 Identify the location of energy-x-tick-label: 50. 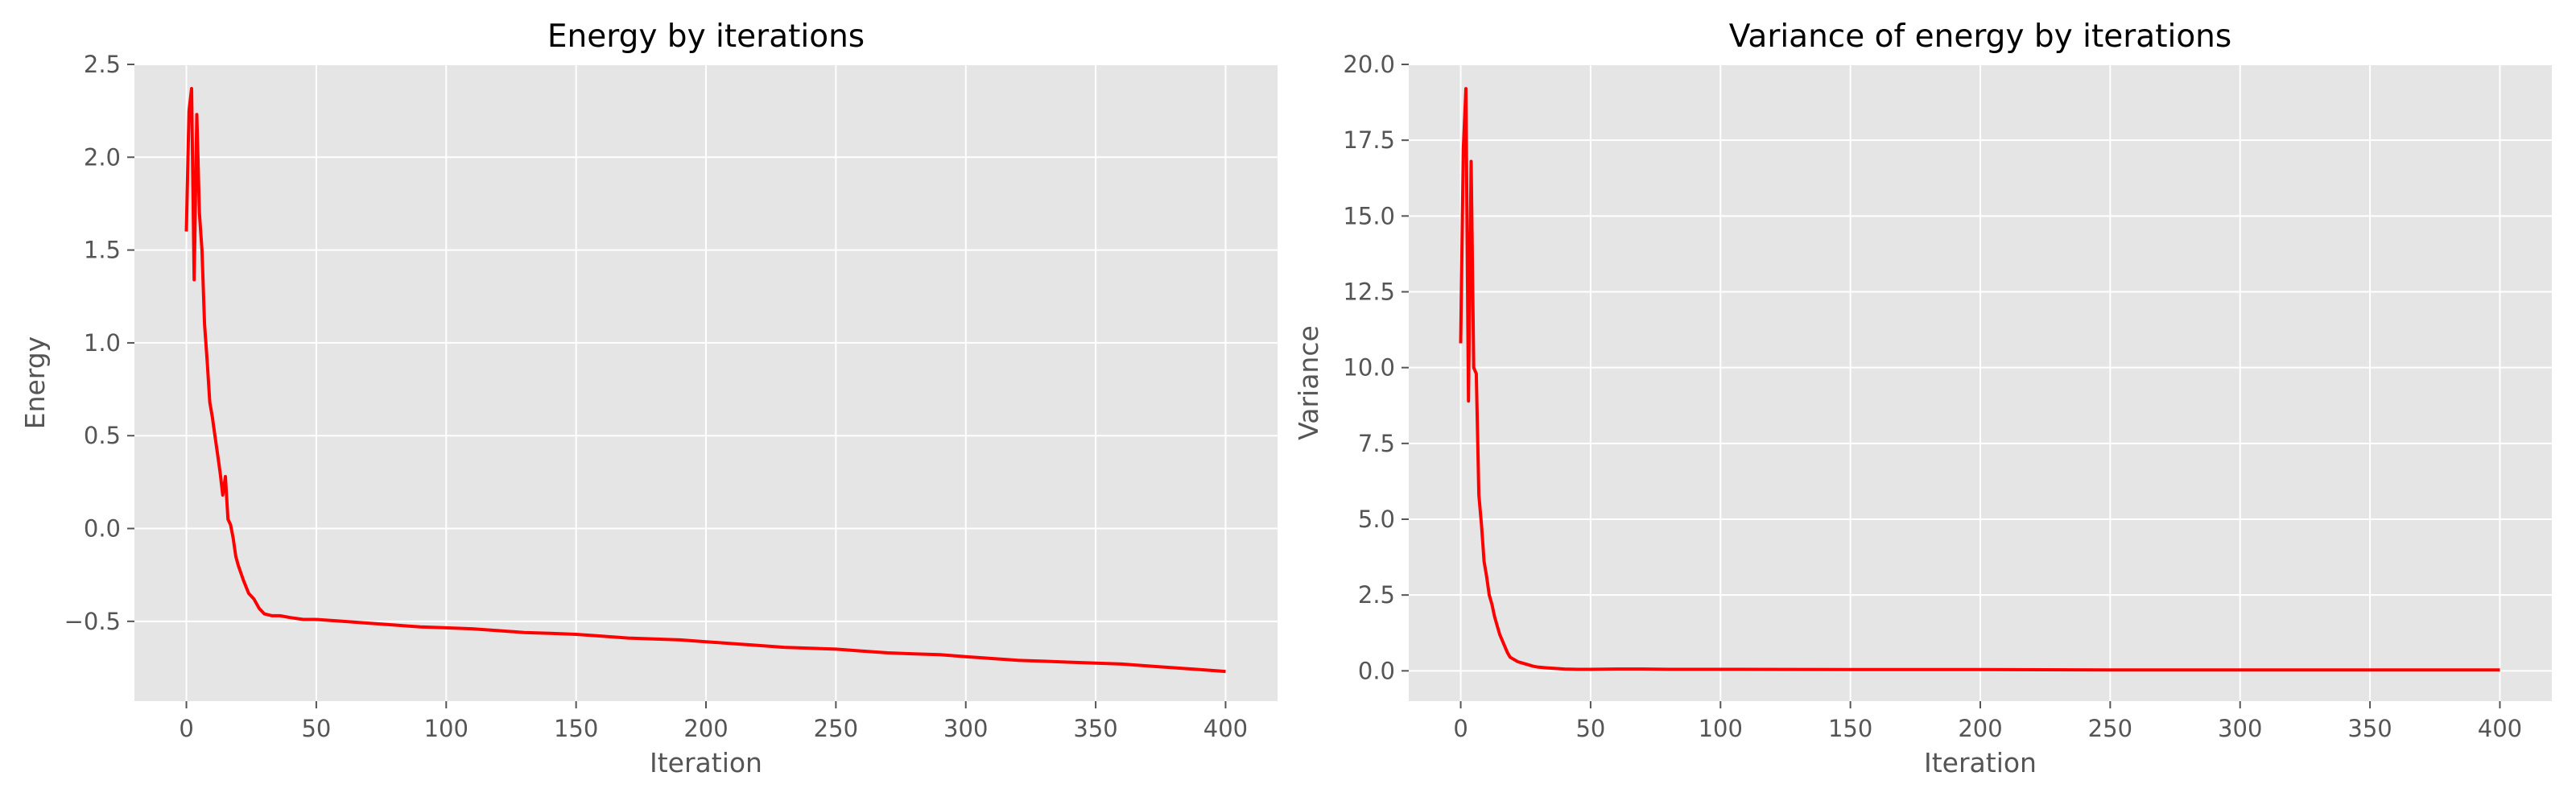
(316, 728).